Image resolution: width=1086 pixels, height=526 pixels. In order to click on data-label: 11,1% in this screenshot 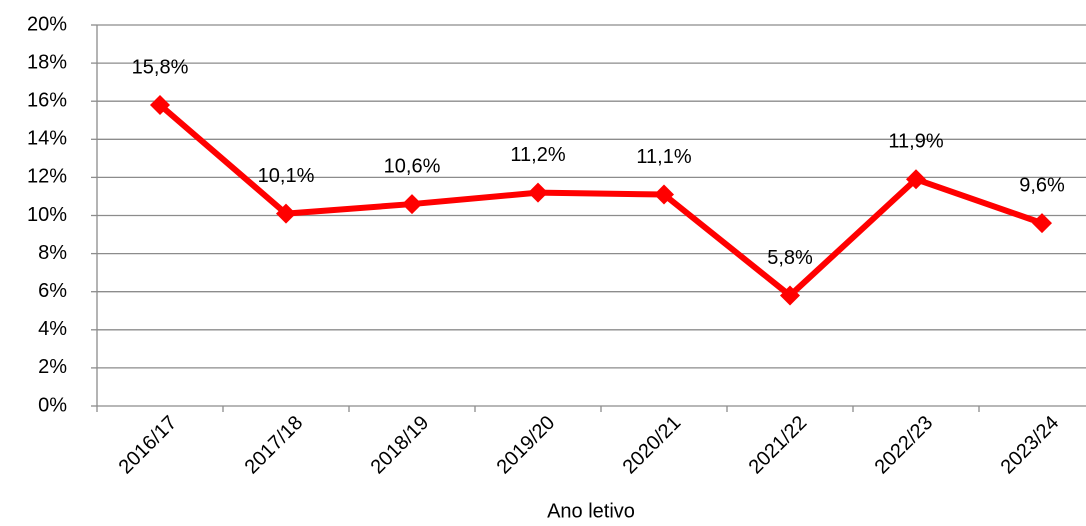, I will do `click(663, 157)`.